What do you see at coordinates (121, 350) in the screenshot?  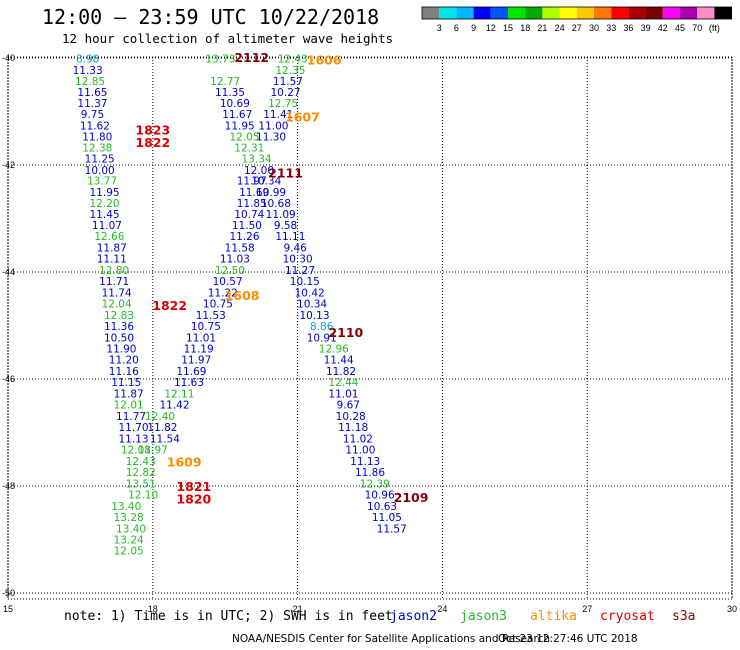 I see `wave-height-value: 11.90` at bounding box center [121, 350].